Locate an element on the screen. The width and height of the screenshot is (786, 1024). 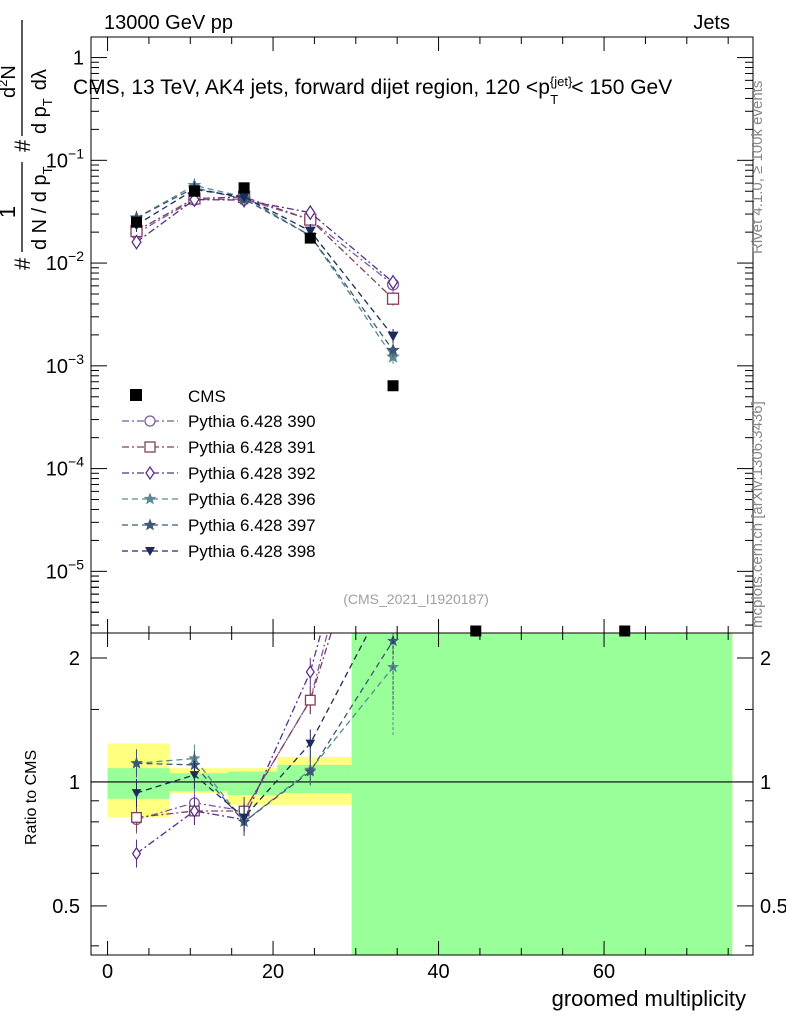
rivet-version-label: Rivet 4.1.0, ≥ 100k events is located at coordinates (757, 167).